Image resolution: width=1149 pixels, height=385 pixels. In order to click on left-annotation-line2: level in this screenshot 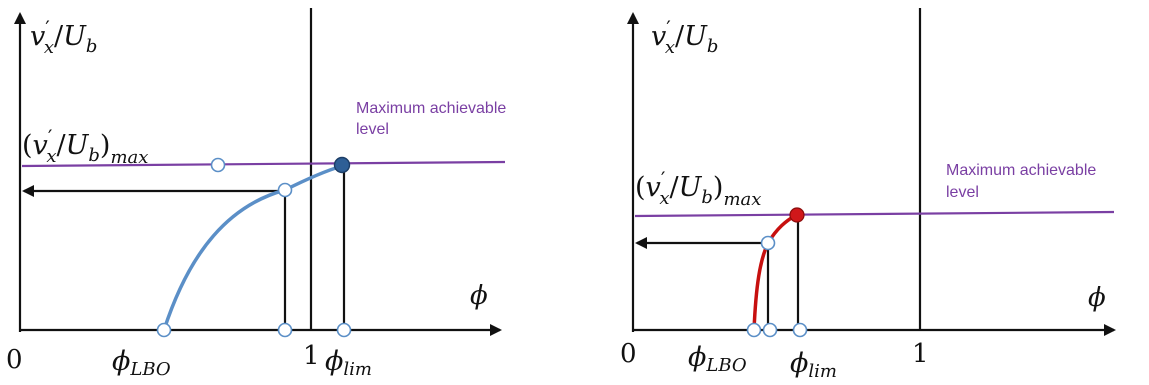, I will do `click(372, 129)`.